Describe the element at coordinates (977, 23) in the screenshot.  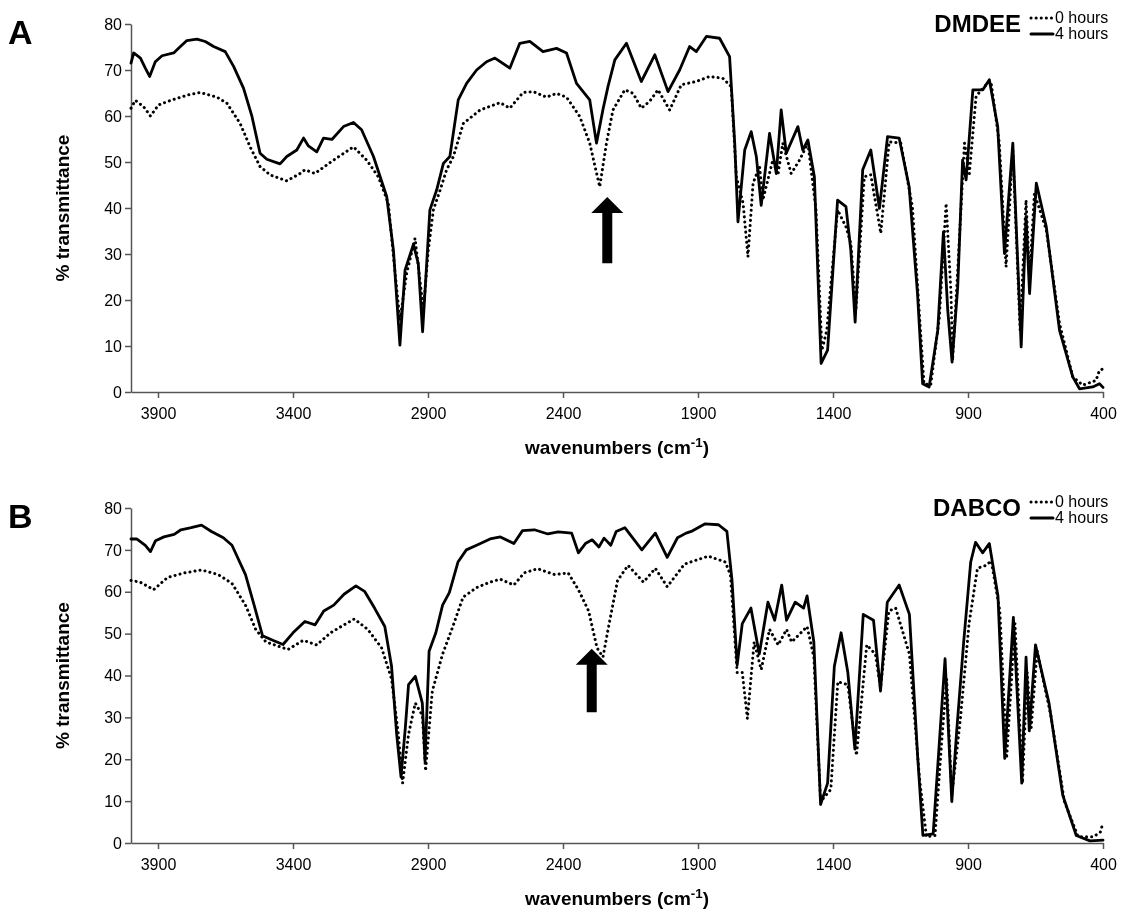
I see `legend-title: DMDEE` at that location.